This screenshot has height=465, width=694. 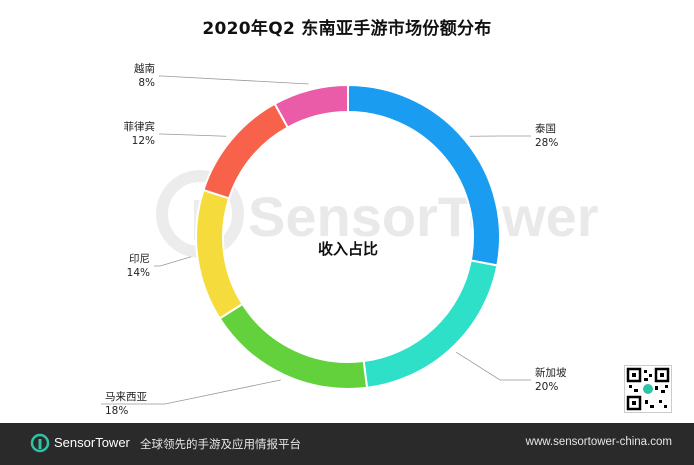 What do you see at coordinates (138, 273) in the screenshot?
I see `slice-percent-label: 14%` at bounding box center [138, 273].